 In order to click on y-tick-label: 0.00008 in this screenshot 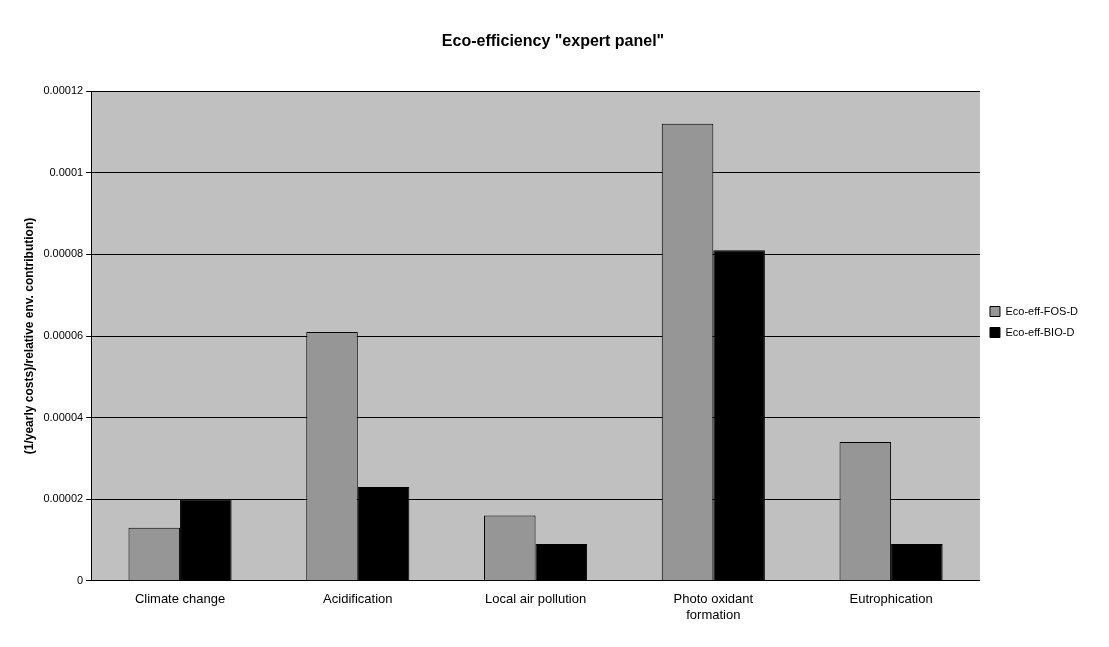, I will do `click(63, 253)`.